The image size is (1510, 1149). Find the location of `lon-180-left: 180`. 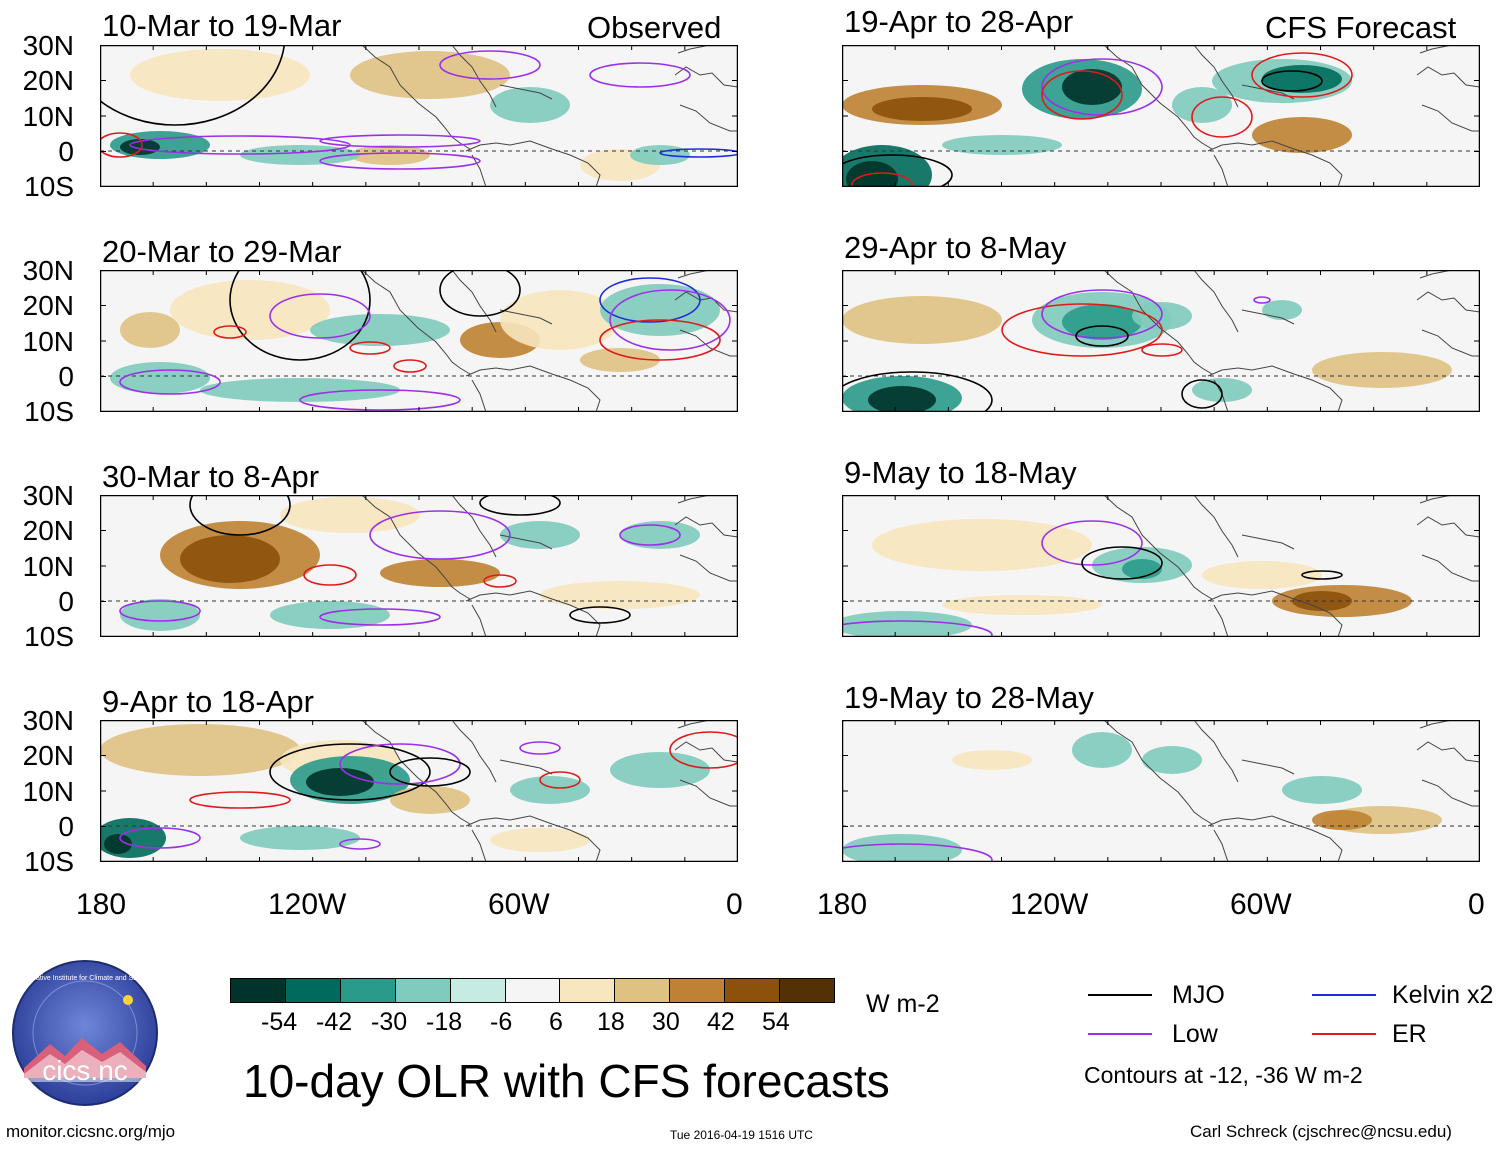

lon-180-left: 180 is located at coordinates (101, 904).